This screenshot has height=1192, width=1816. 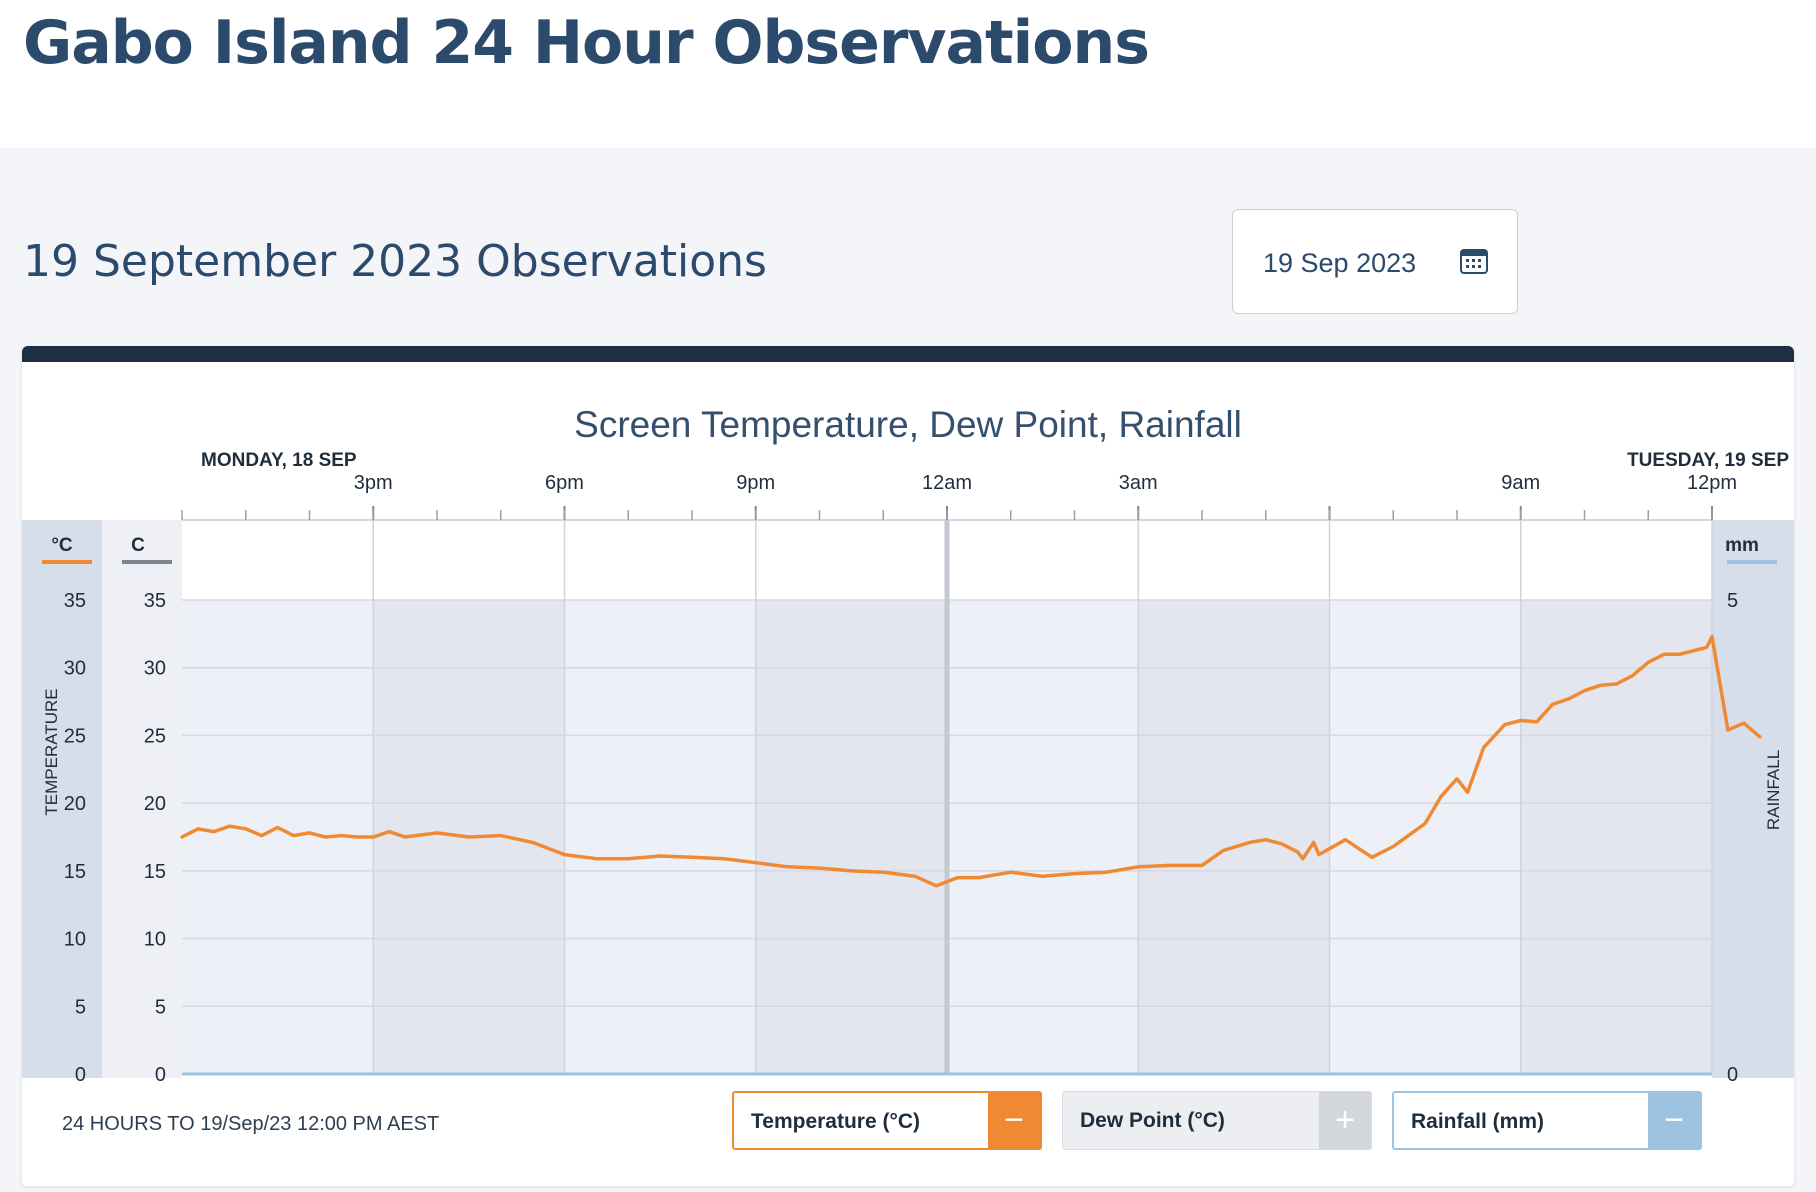 I want to click on y-tick-label: 35, so click(x=75, y=601).